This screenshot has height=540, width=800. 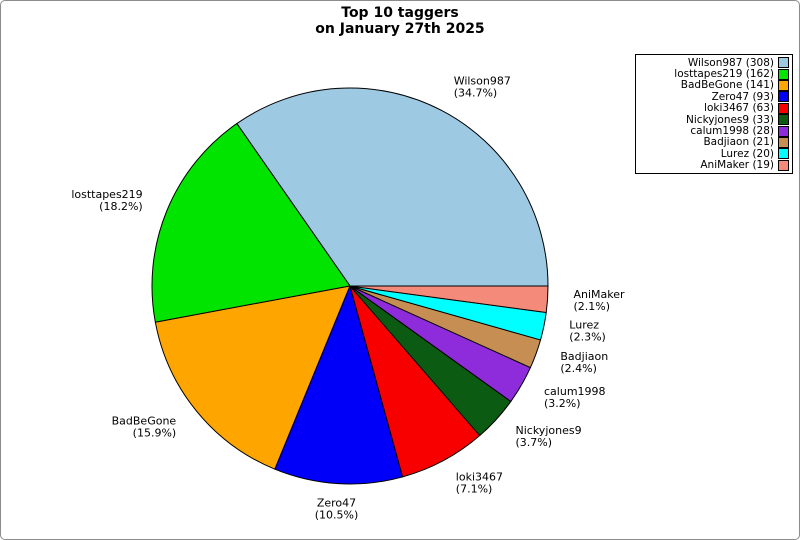 What do you see at coordinates (730, 119) in the screenshot?
I see `legend-label: Nickyjones9 (33)` at bounding box center [730, 119].